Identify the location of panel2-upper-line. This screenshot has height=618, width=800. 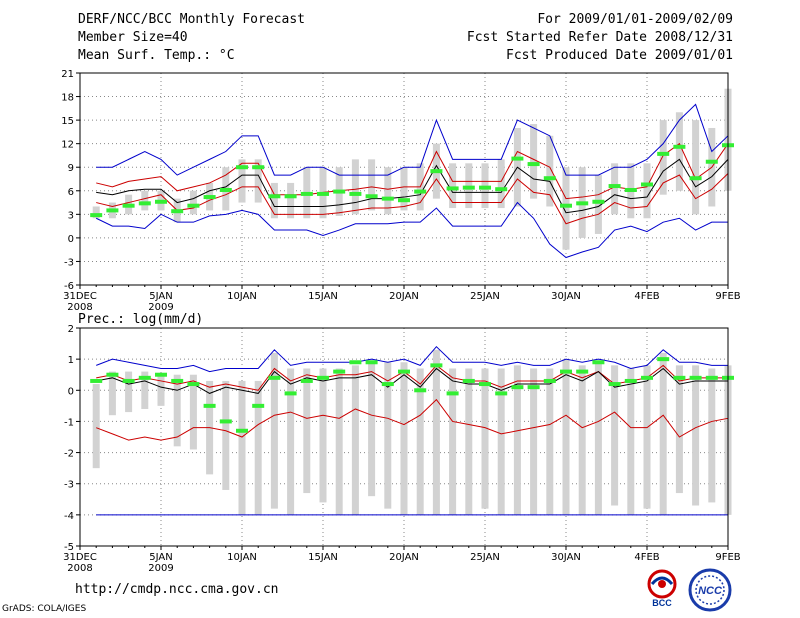
(412, 377).